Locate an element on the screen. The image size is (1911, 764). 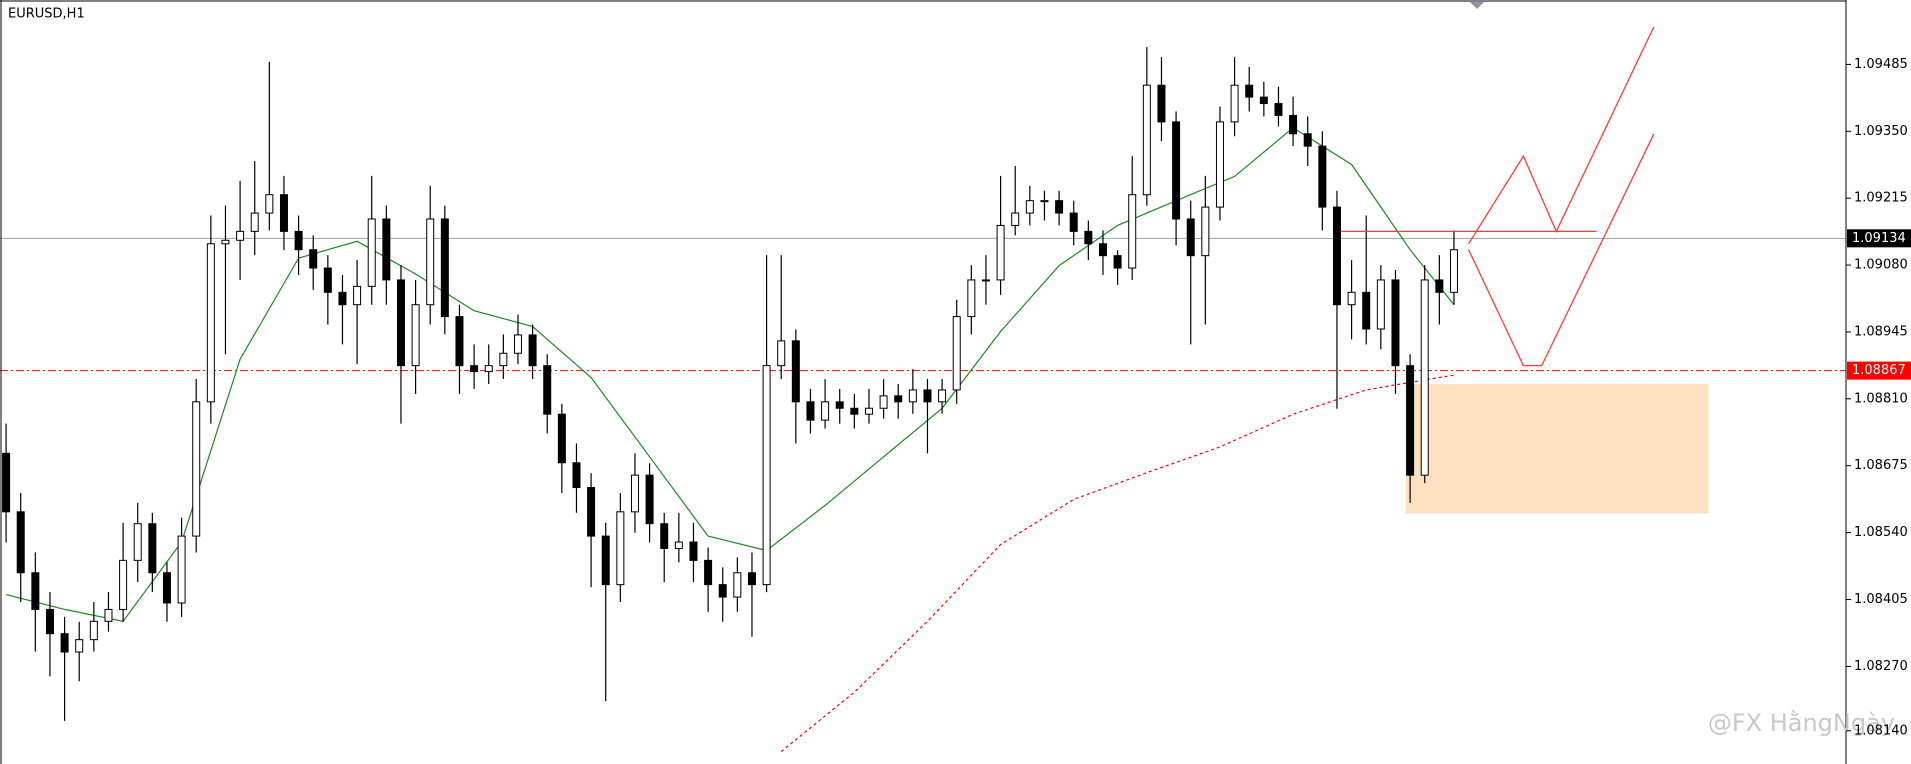
price-label: 1.08867 is located at coordinates (1879, 370).